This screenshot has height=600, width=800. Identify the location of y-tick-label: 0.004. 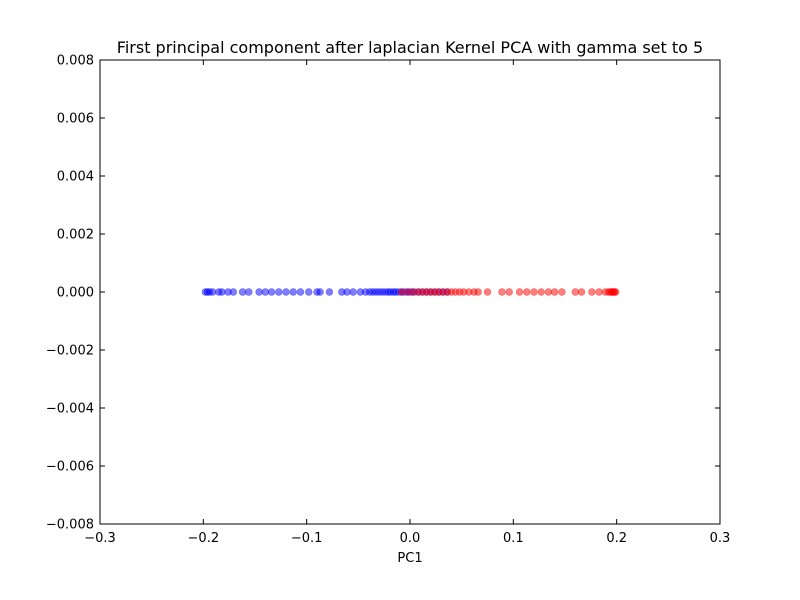
(75, 177).